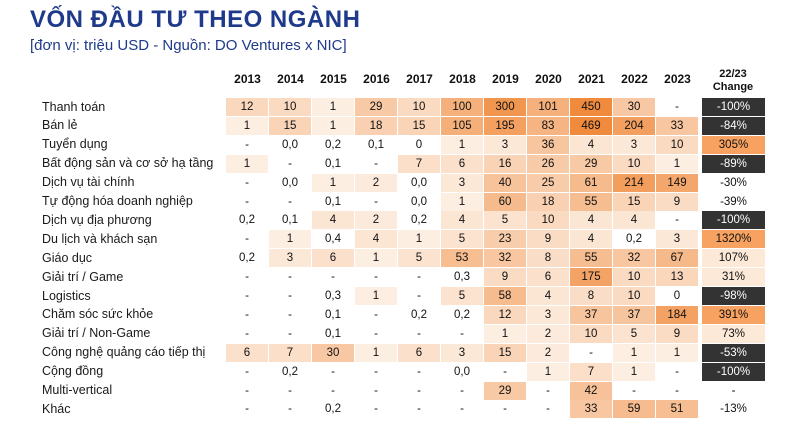  I want to click on change-cell: 31%, so click(733, 277).